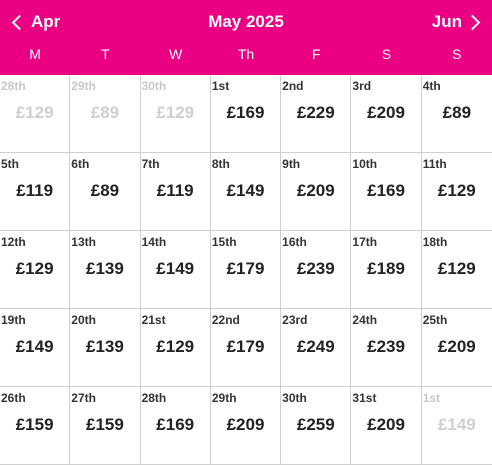 The width and height of the screenshot is (492, 465). I want to click on day-cell: 22nd £179, so click(246, 348).